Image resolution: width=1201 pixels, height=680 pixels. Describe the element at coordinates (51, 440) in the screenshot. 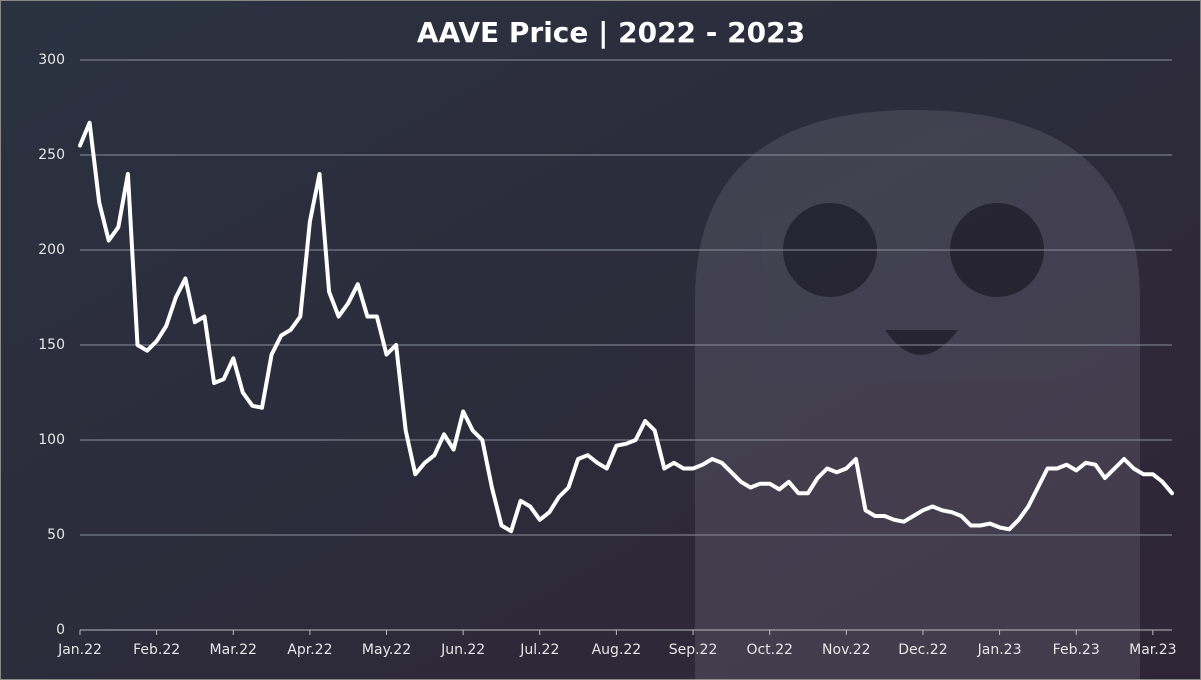

I see `y-tick-label: 100` at that location.